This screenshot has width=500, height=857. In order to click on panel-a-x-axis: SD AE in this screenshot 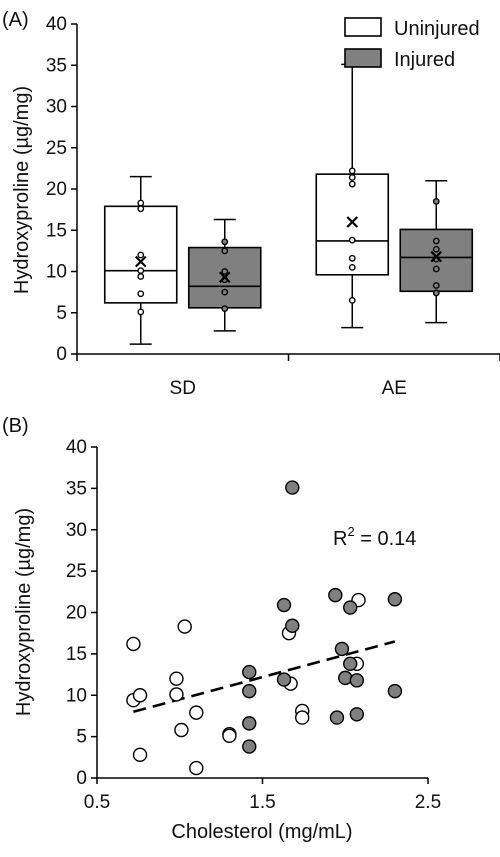, I will do `click(288, 376)`.